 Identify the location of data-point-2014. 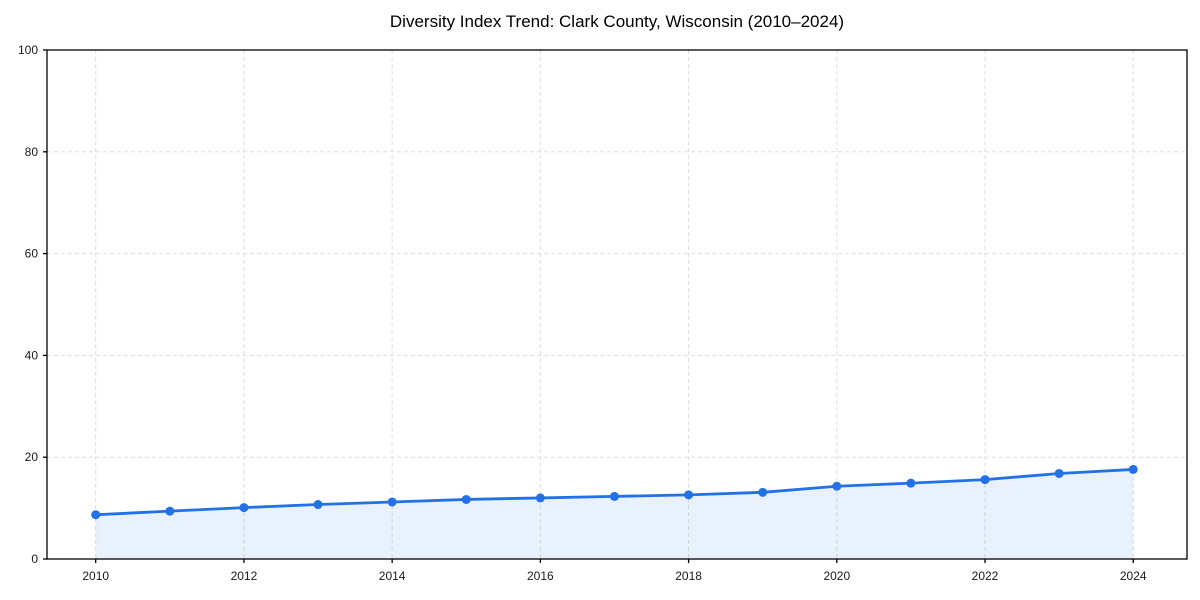
(392, 502).